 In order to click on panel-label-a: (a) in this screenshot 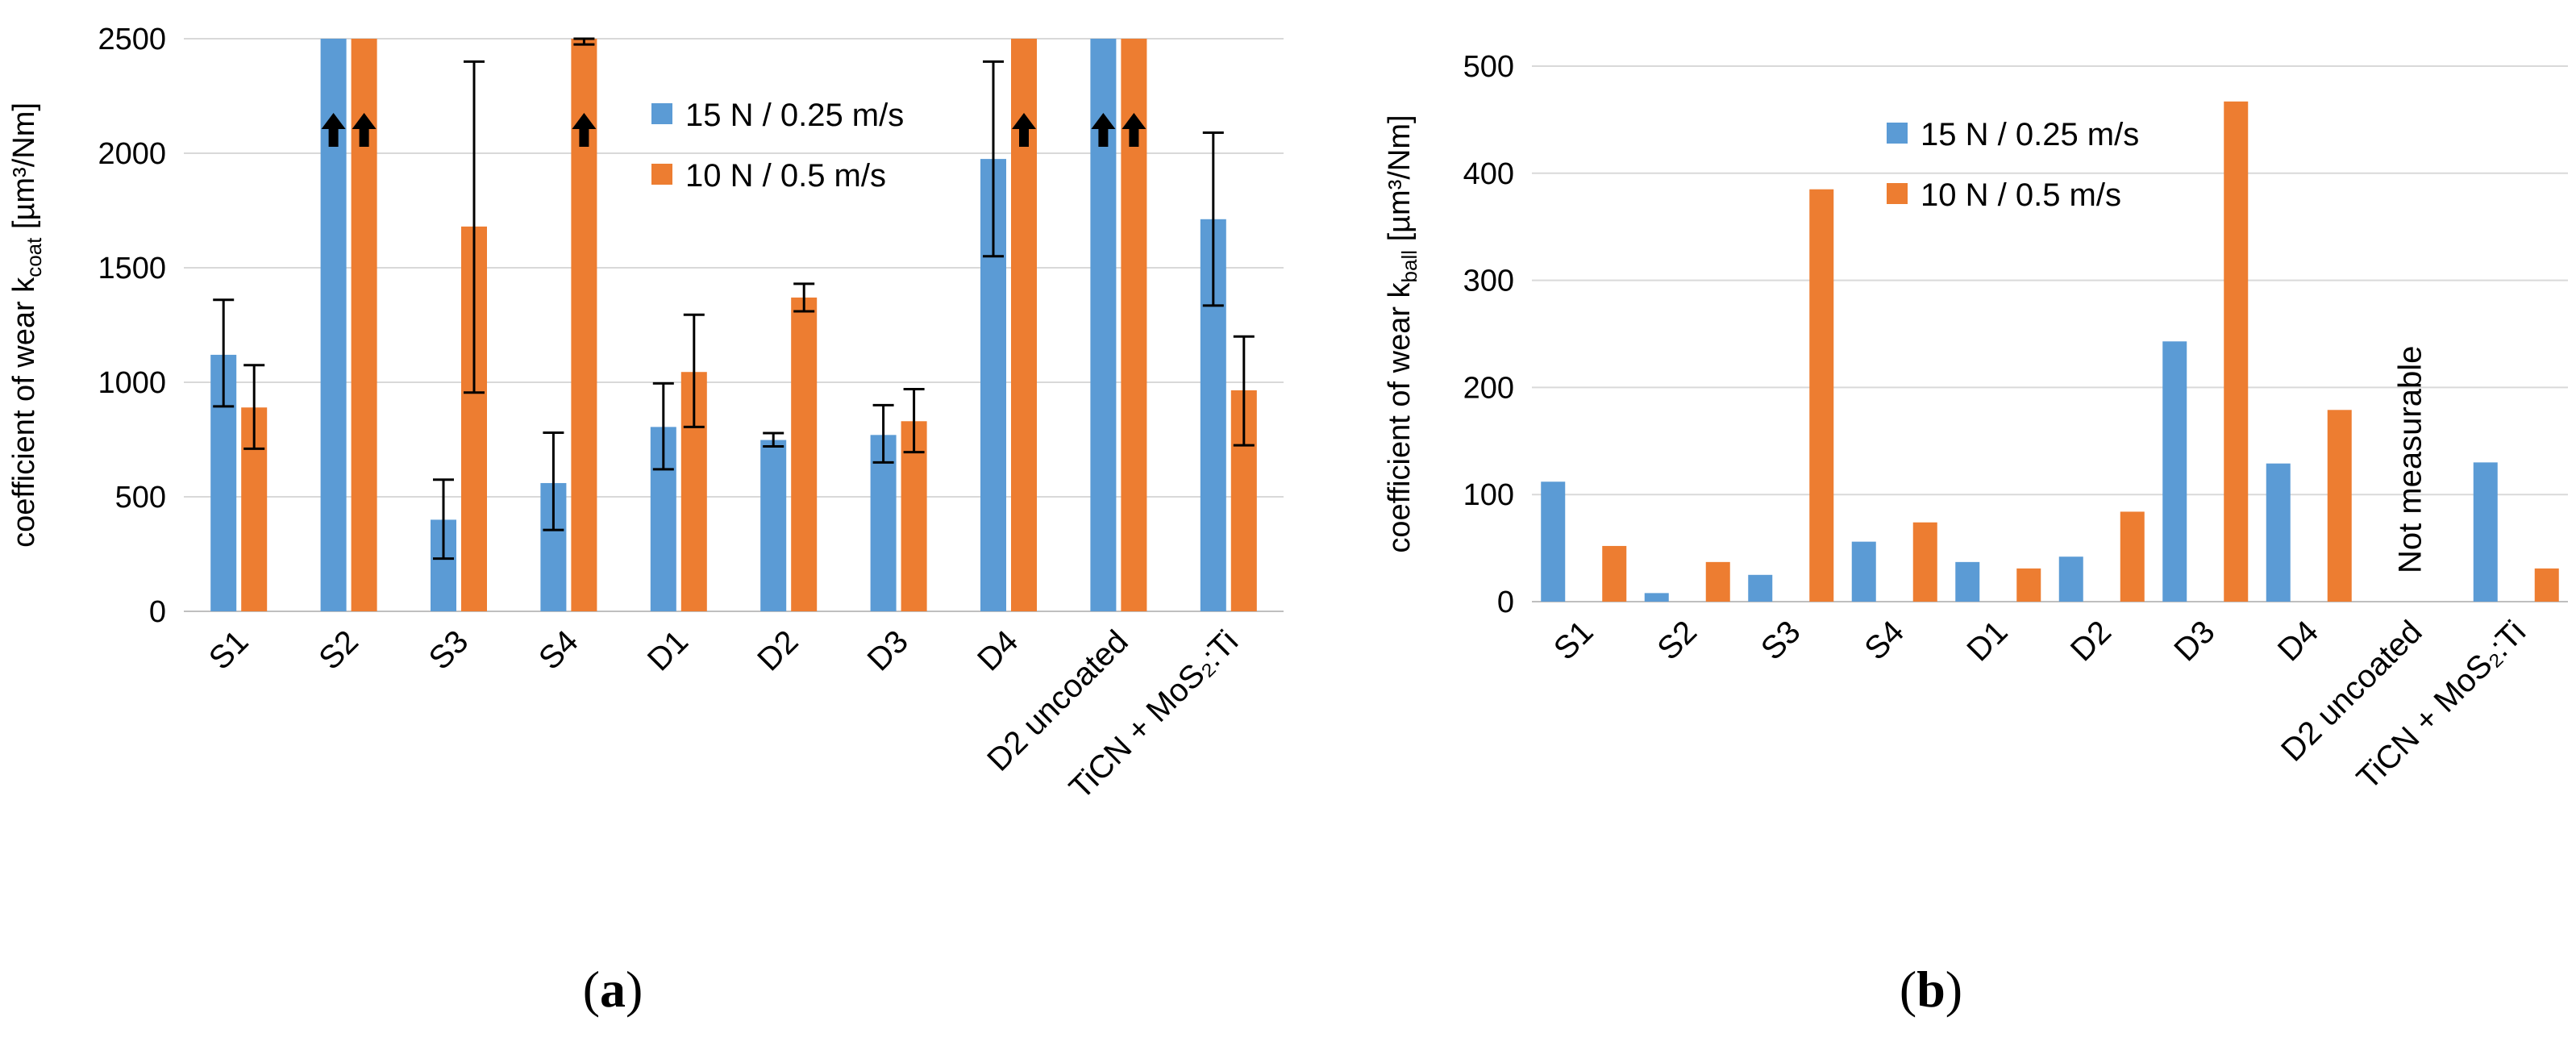, I will do `click(613, 989)`.